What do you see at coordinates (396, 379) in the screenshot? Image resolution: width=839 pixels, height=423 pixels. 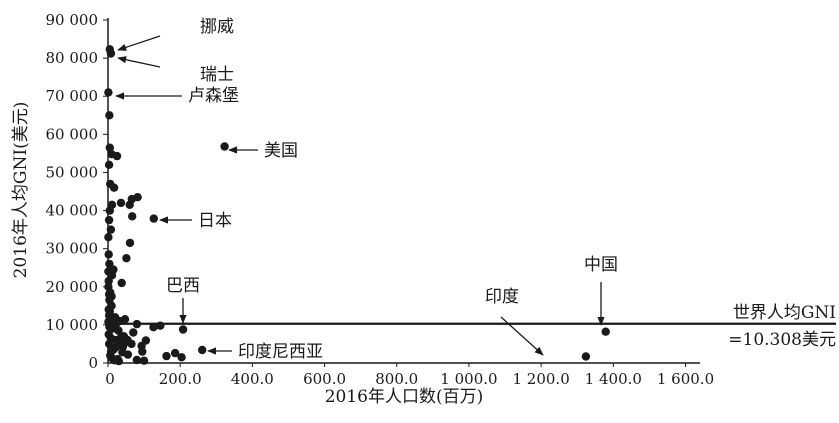 I see `x-tick-label: 800.0` at bounding box center [396, 379].